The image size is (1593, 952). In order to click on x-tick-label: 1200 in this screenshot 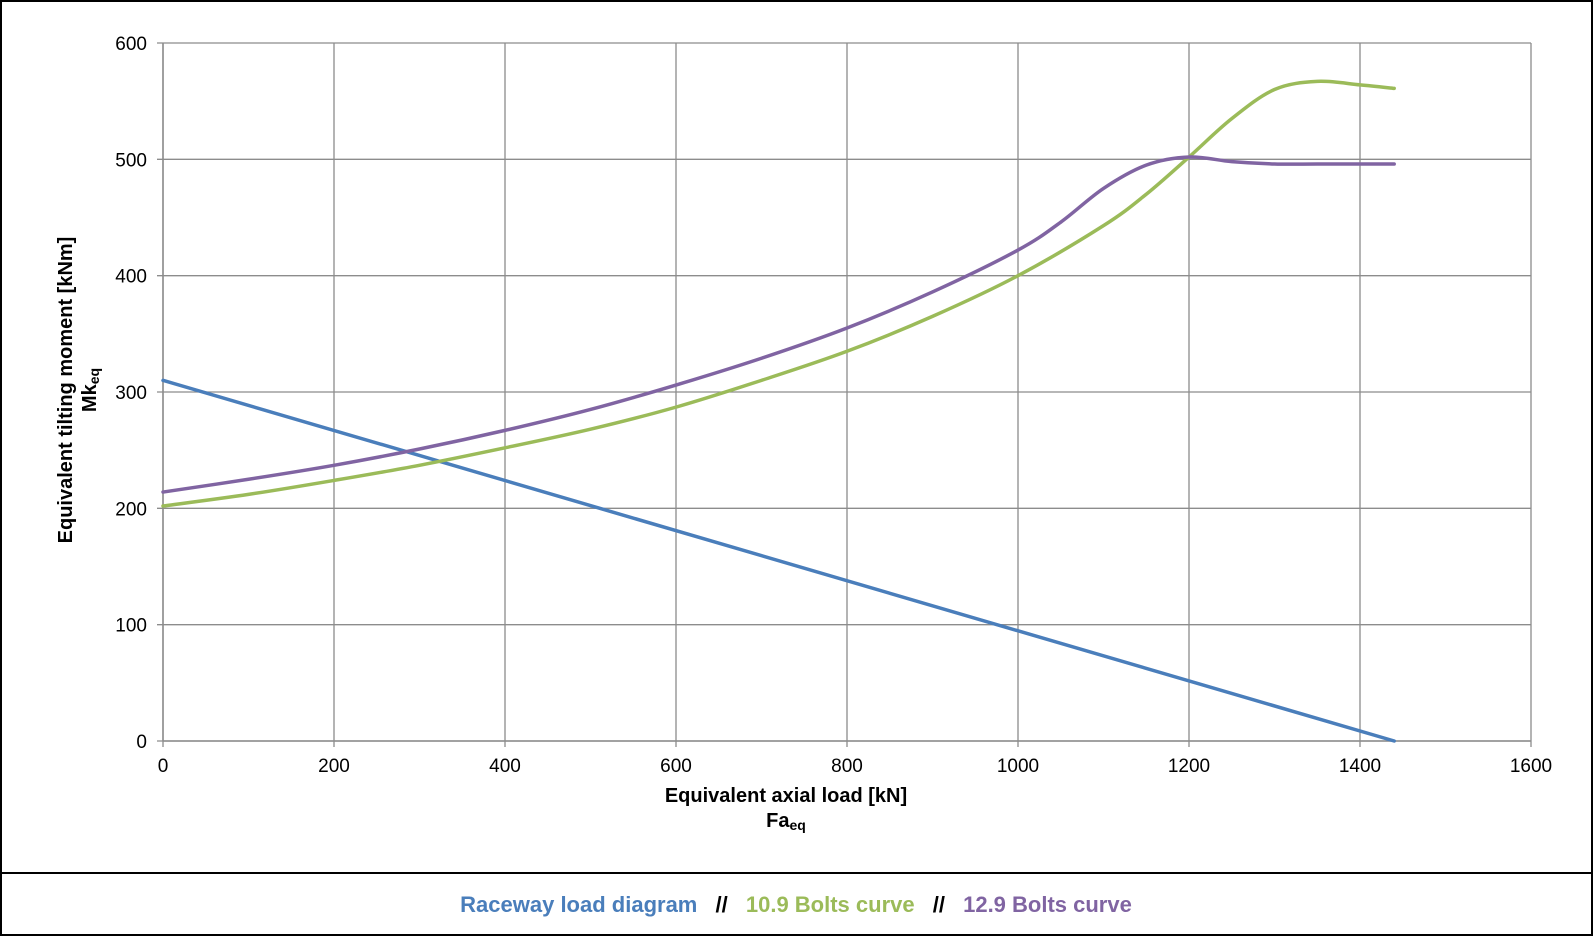, I will do `click(1189, 766)`.